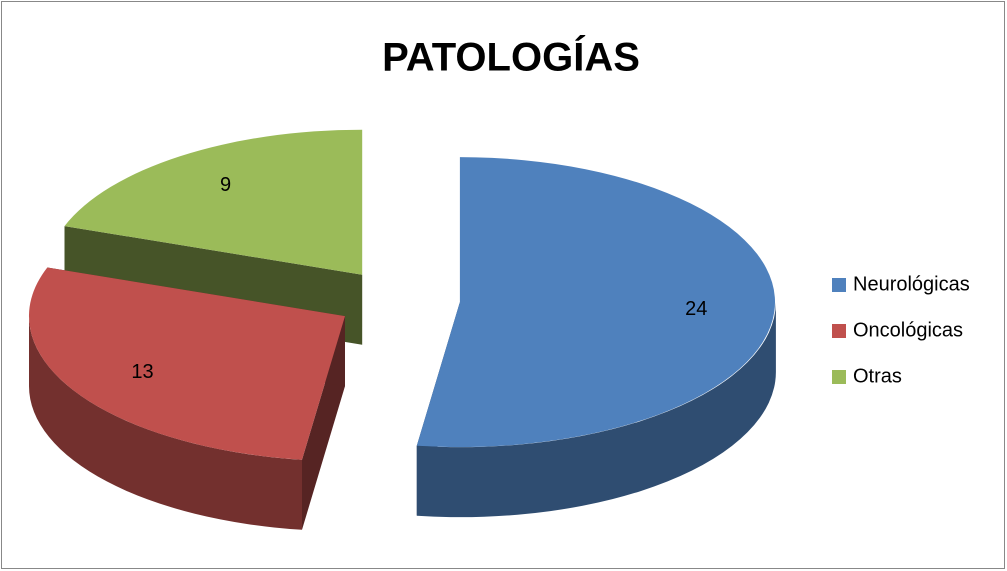  I want to click on data-label: 9, so click(225, 185).